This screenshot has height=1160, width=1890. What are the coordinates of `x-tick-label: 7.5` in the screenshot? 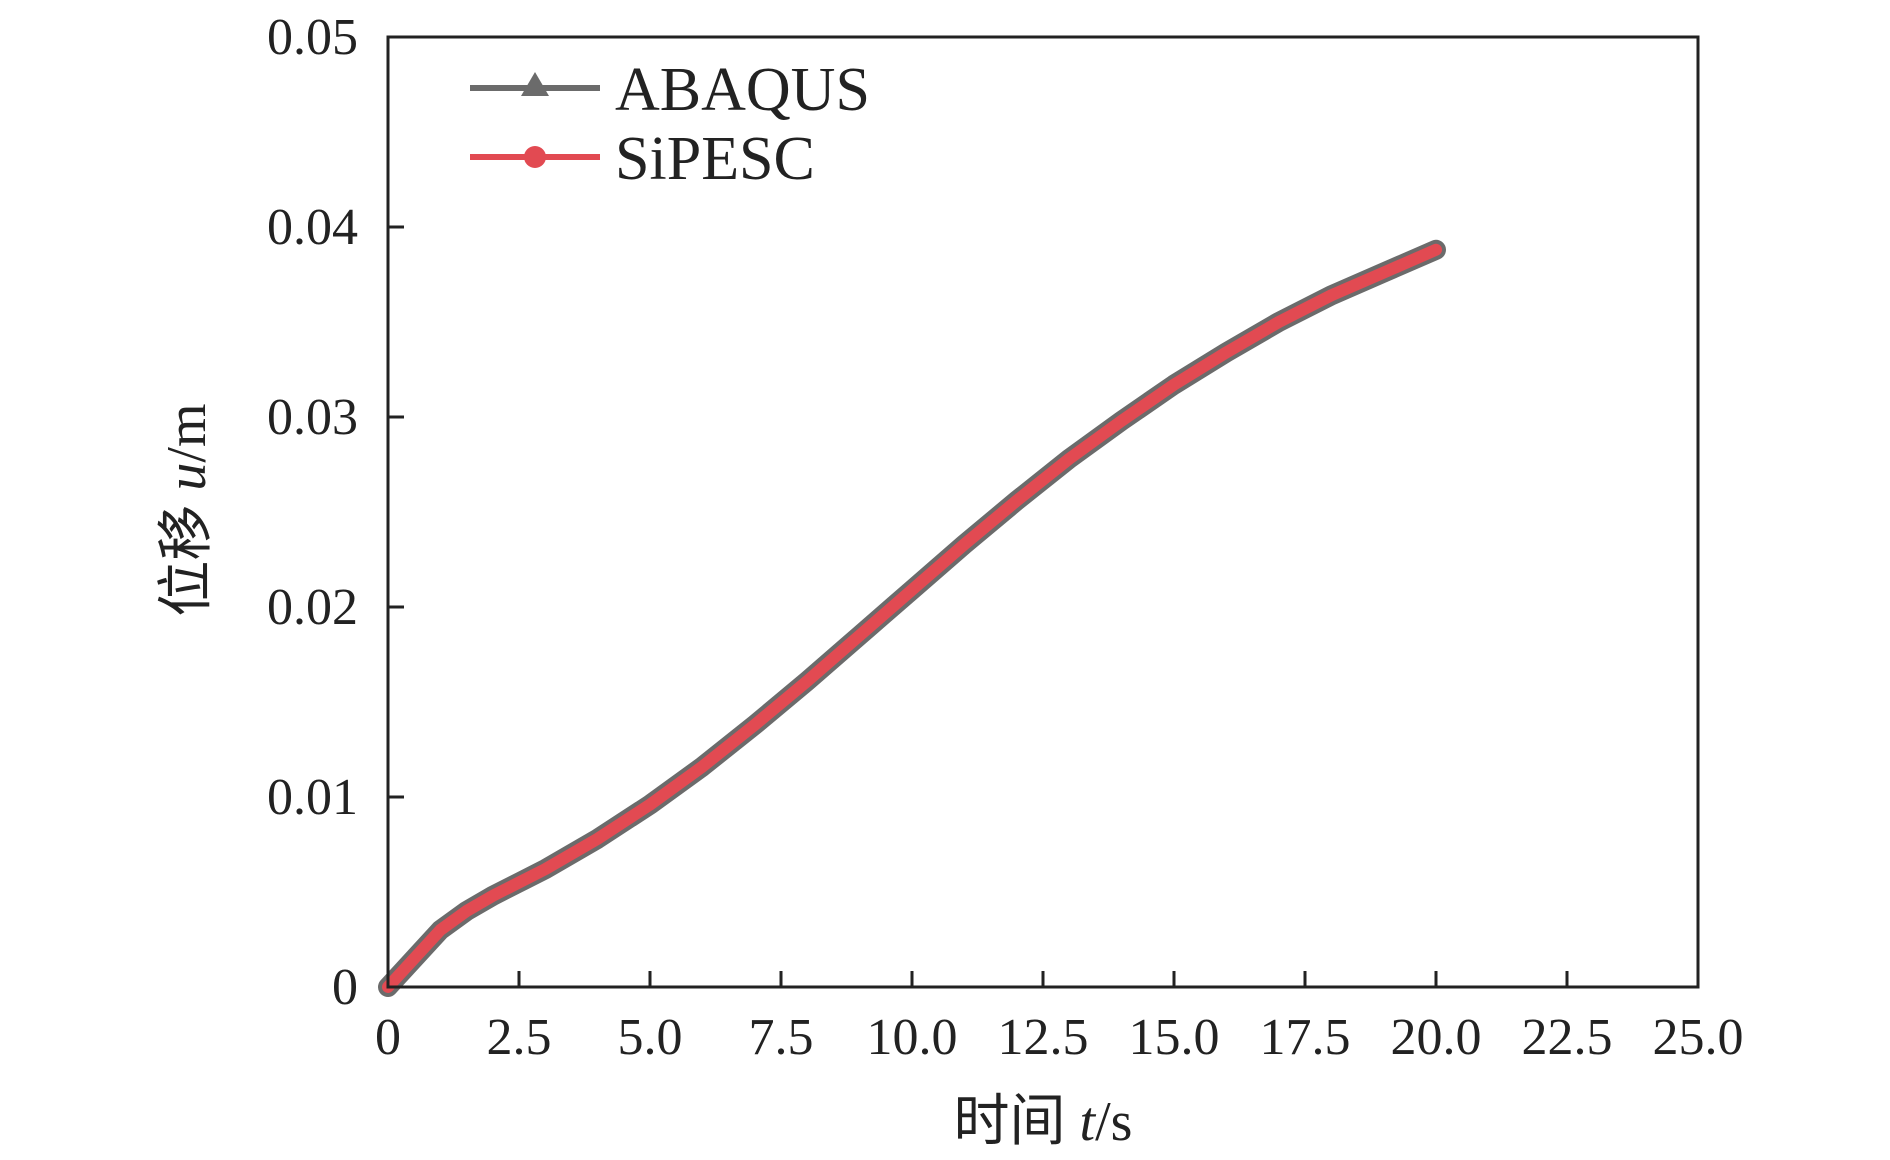 It's located at (781, 1037).